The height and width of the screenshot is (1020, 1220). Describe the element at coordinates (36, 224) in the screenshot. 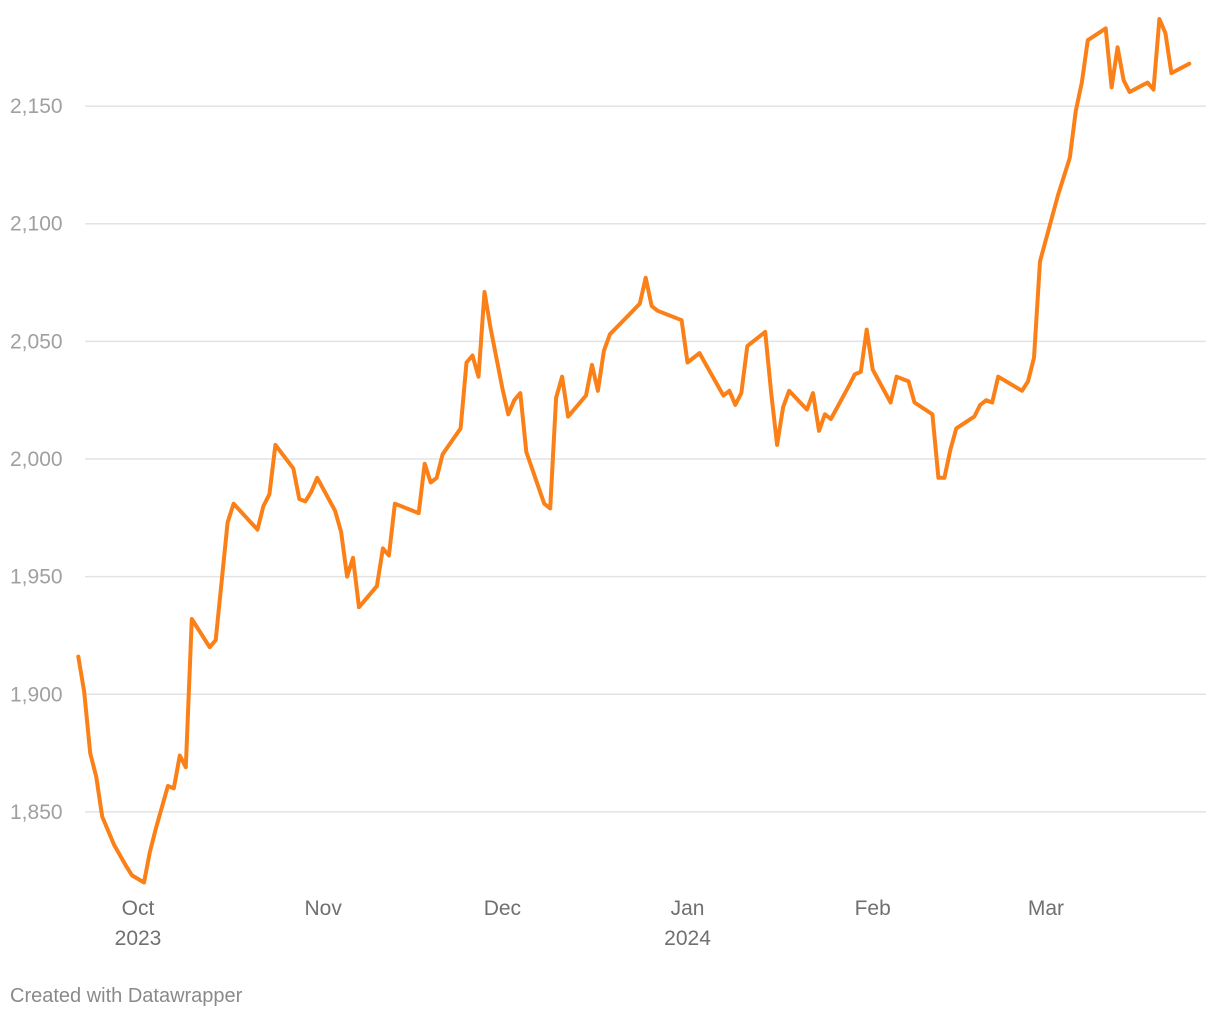

I see `y-tick-label: 2,100` at that location.